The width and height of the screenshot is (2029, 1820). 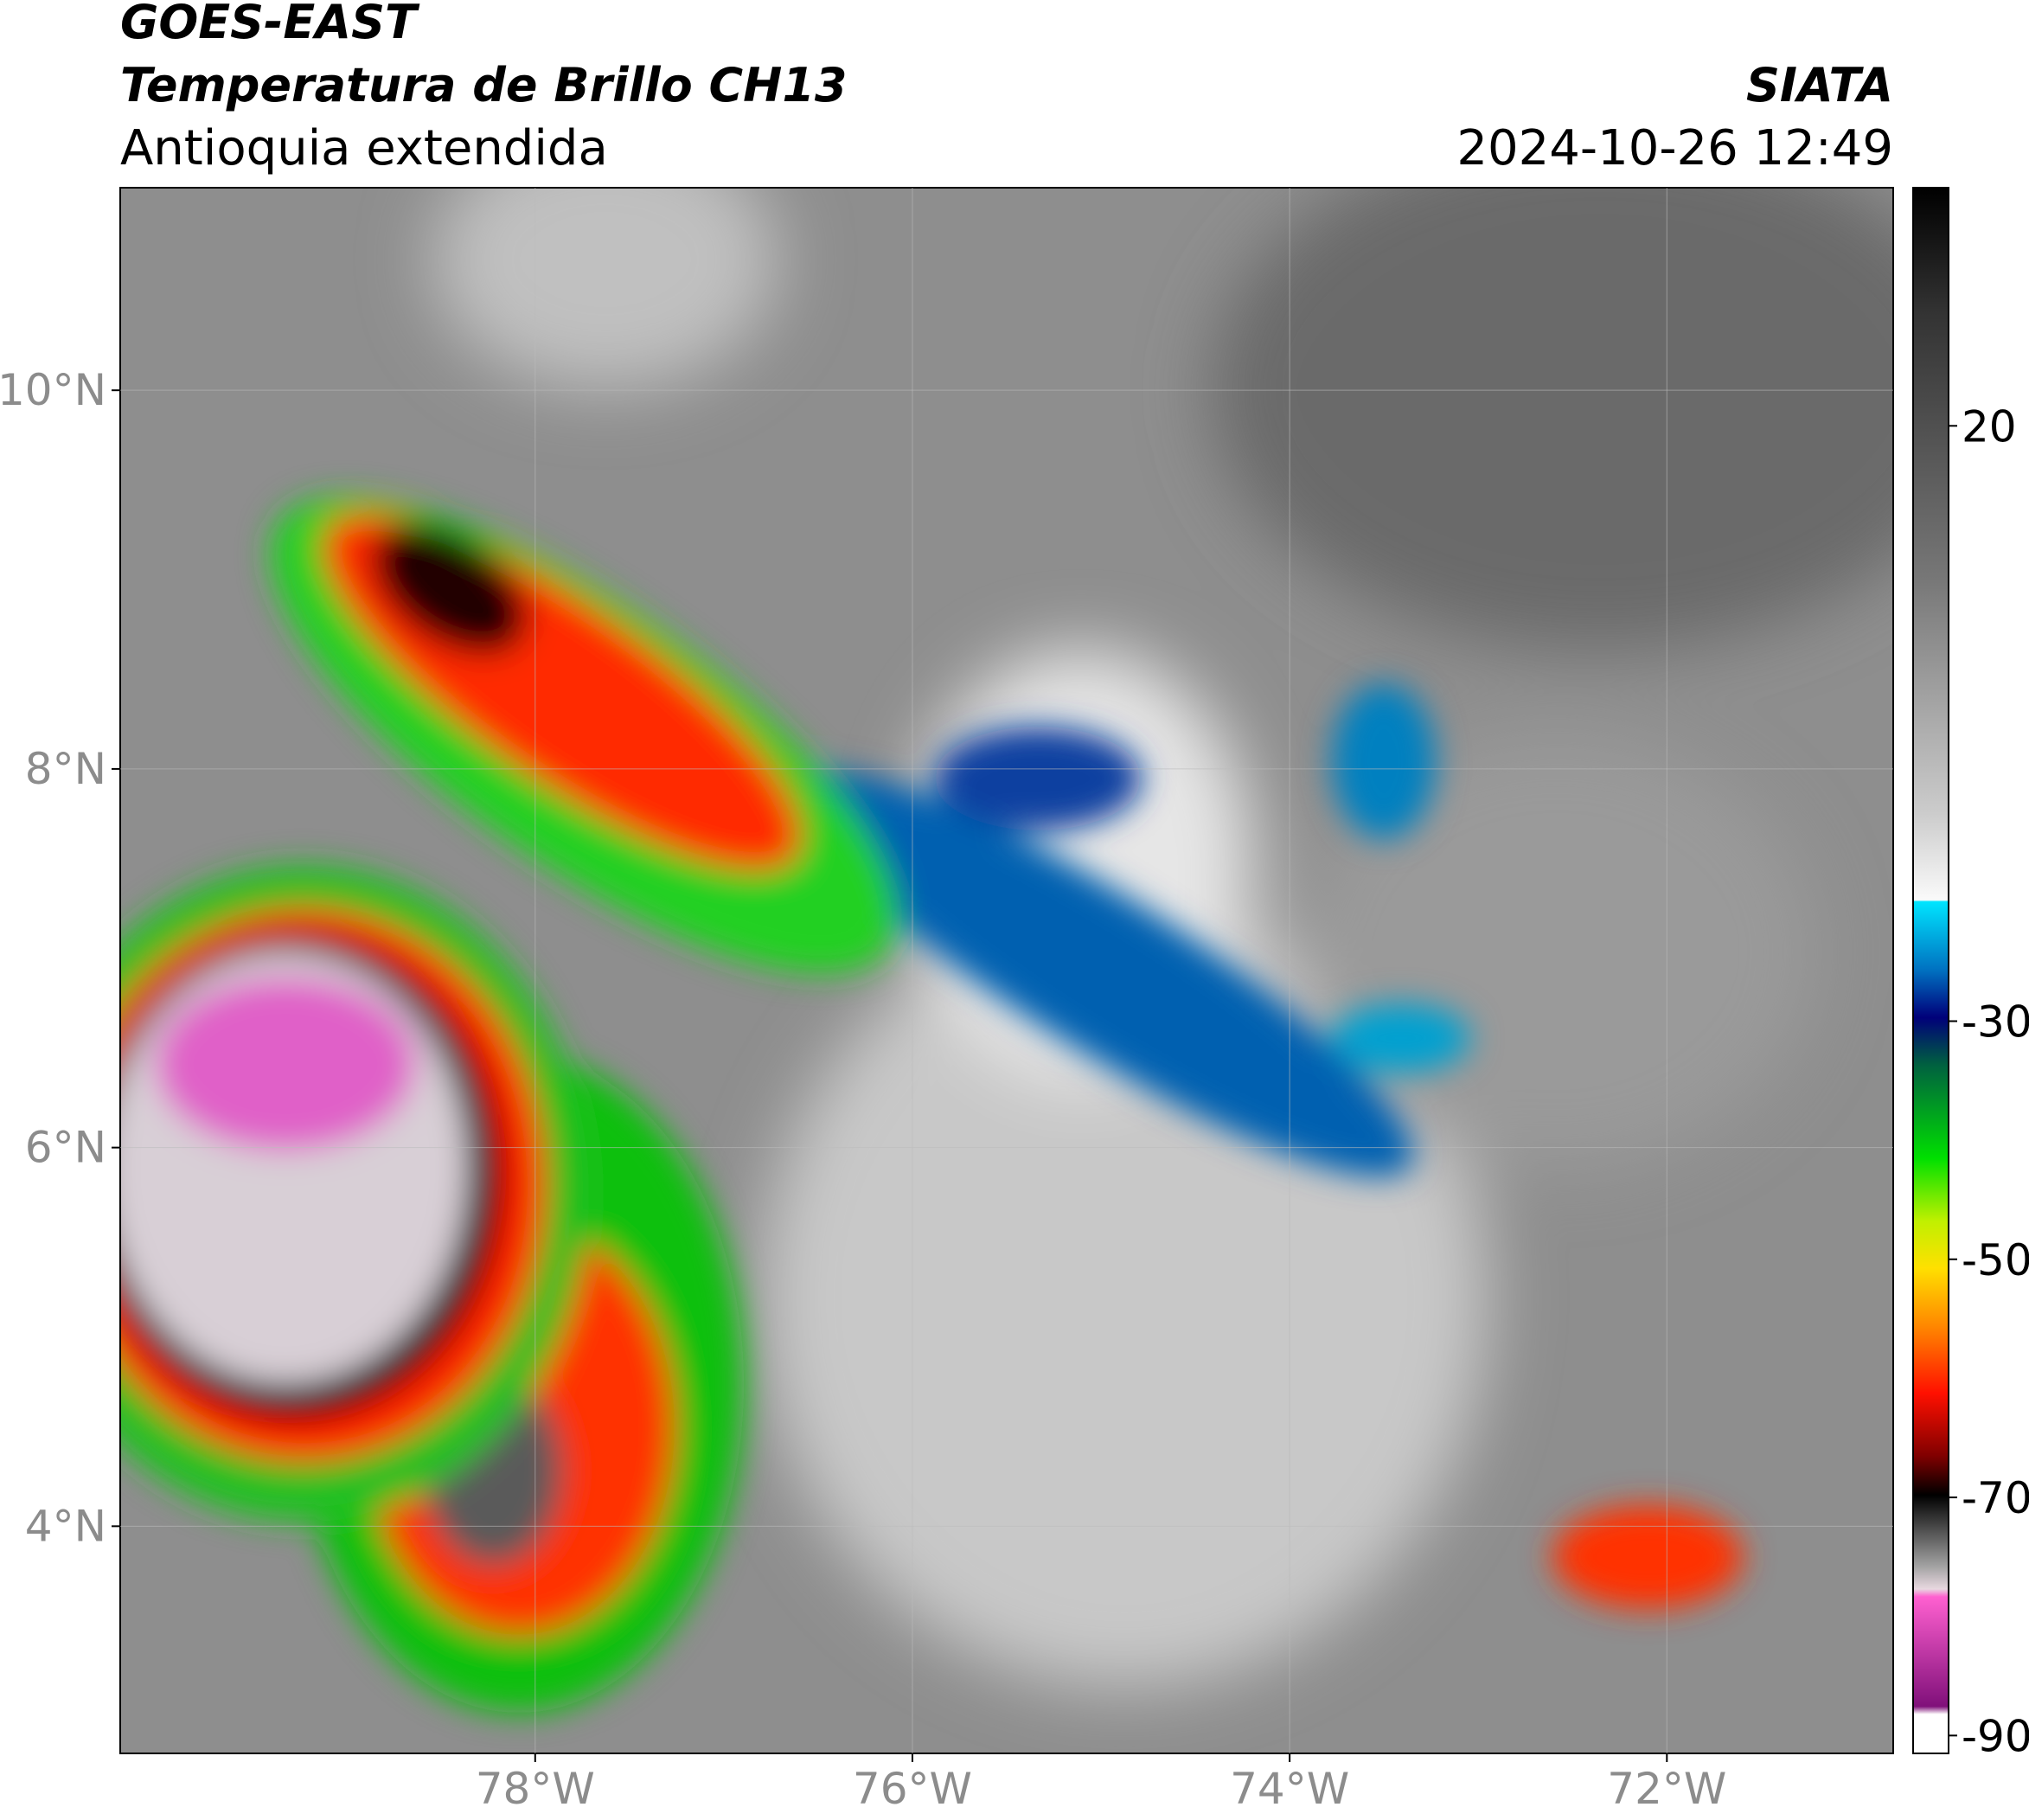 What do you see at coordinates (270, 24) in the screenshot?
I see `satellite-title: GOES-EAST` at bounding box center [270, 24].